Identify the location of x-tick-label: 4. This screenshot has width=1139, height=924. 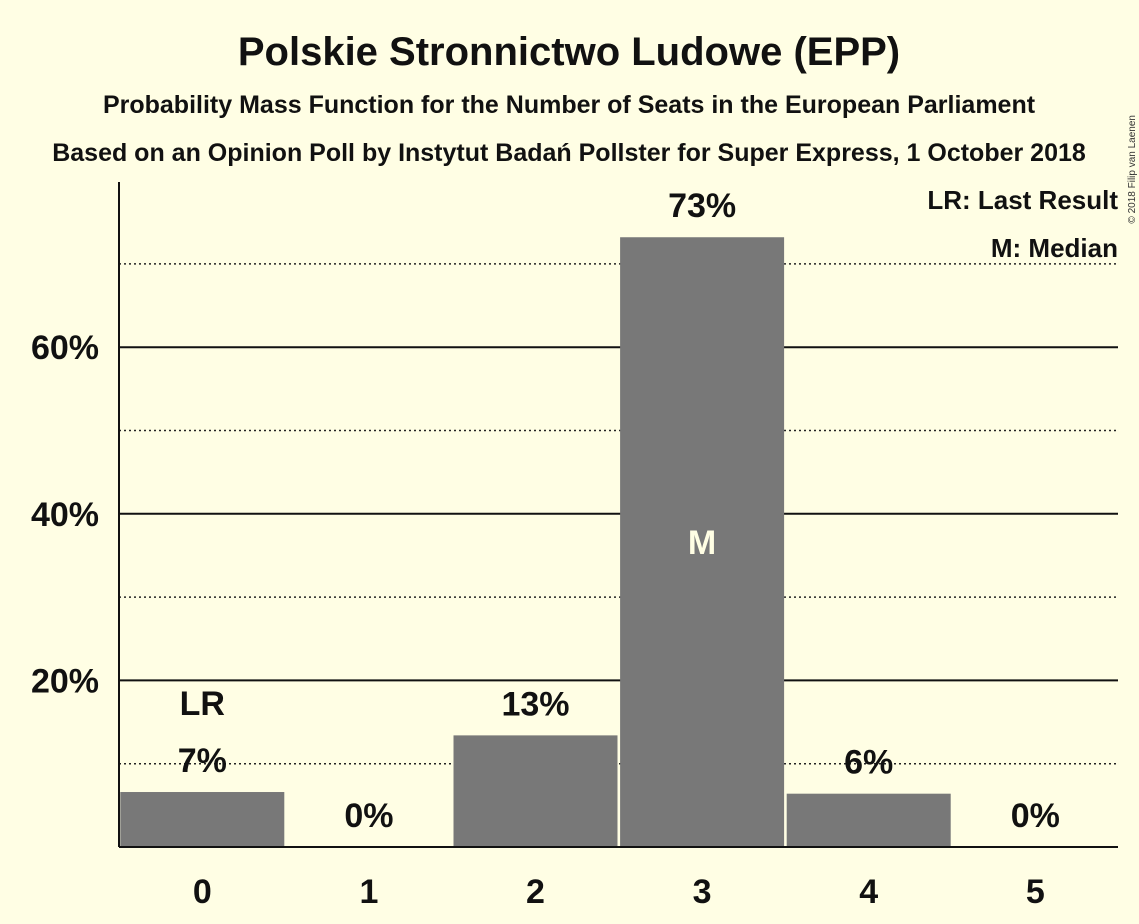
(868, 892).